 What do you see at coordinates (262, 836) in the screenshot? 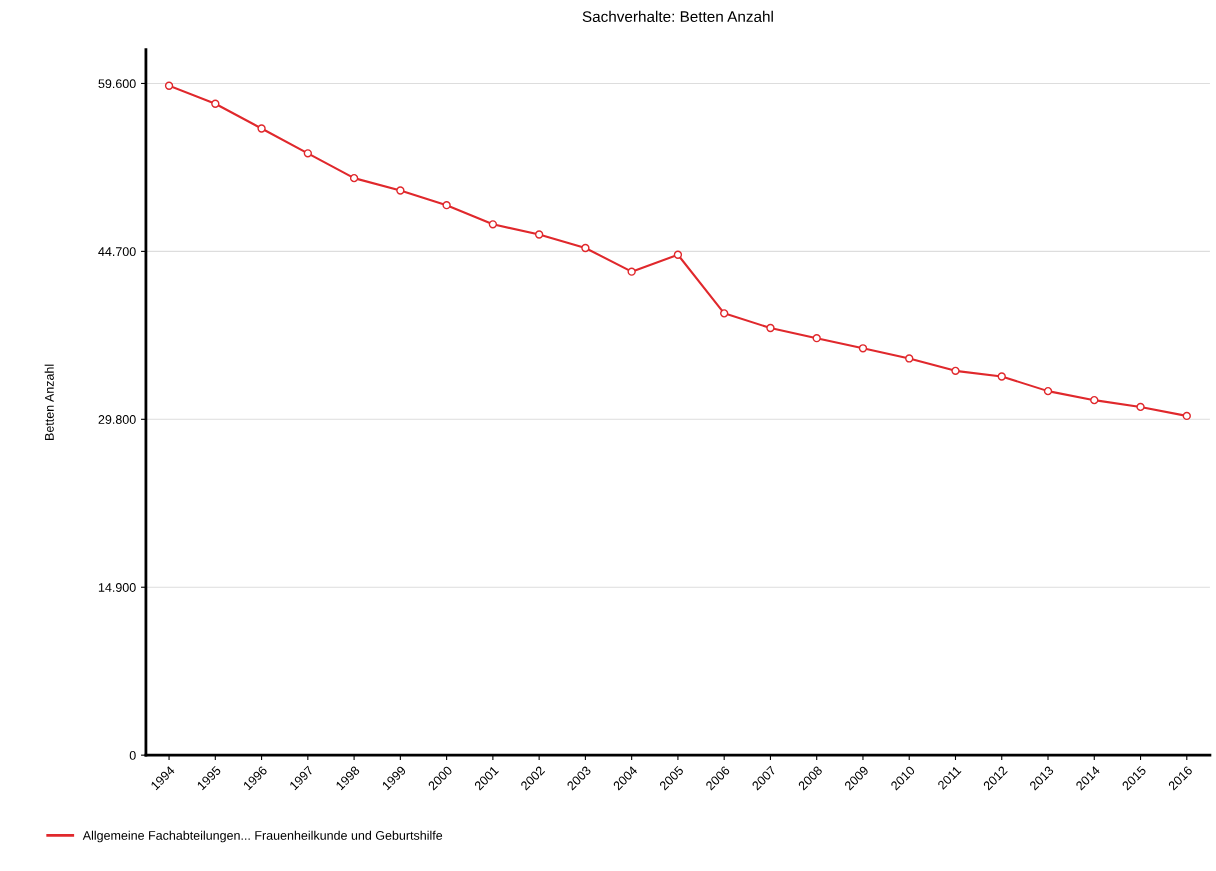
I see `legend-label: Allgemeine Fachabteilungen... Frauenheilkunde und Geburtshilfe` at bounding box center [262, 836].